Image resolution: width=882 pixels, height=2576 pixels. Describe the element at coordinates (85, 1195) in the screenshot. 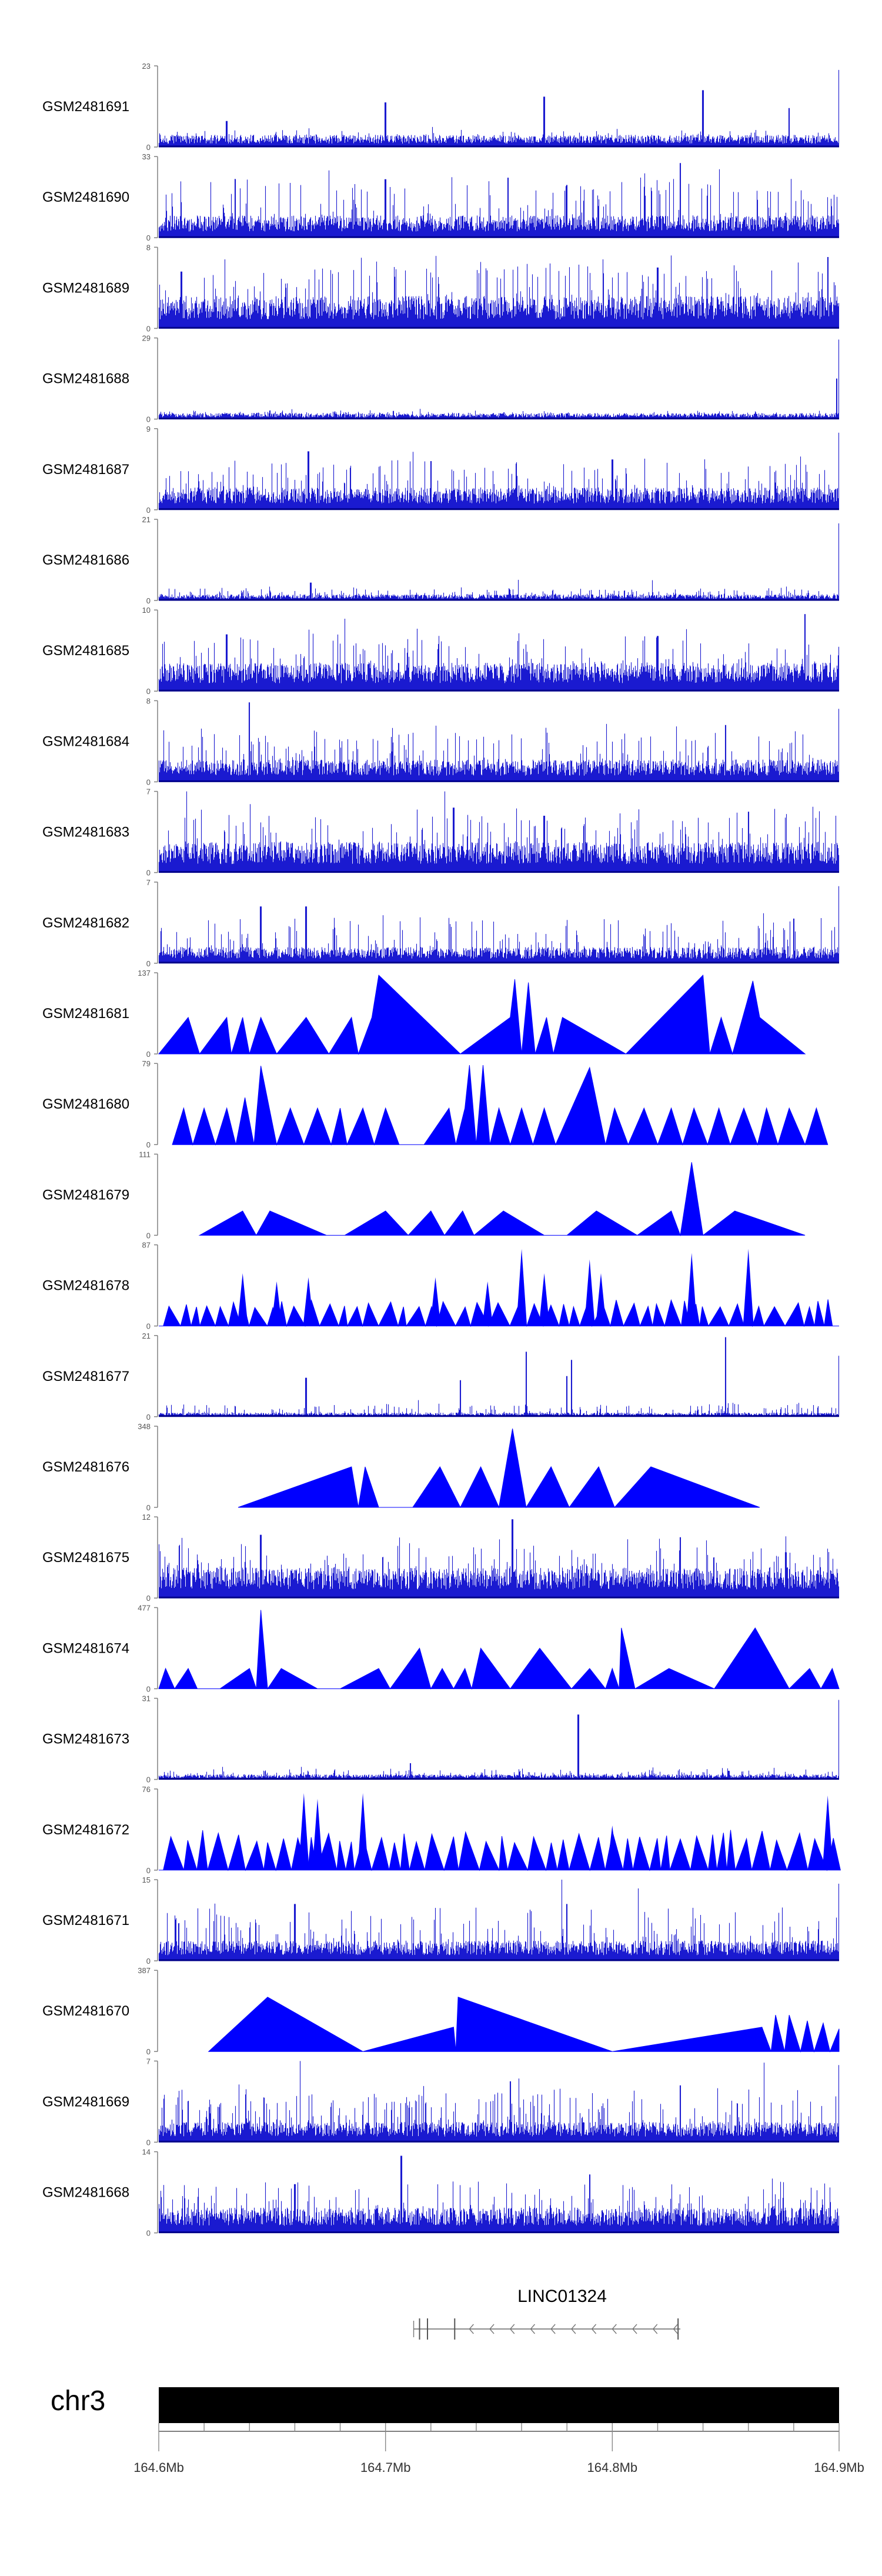

I see `track-label: GSM2481679` at that location.